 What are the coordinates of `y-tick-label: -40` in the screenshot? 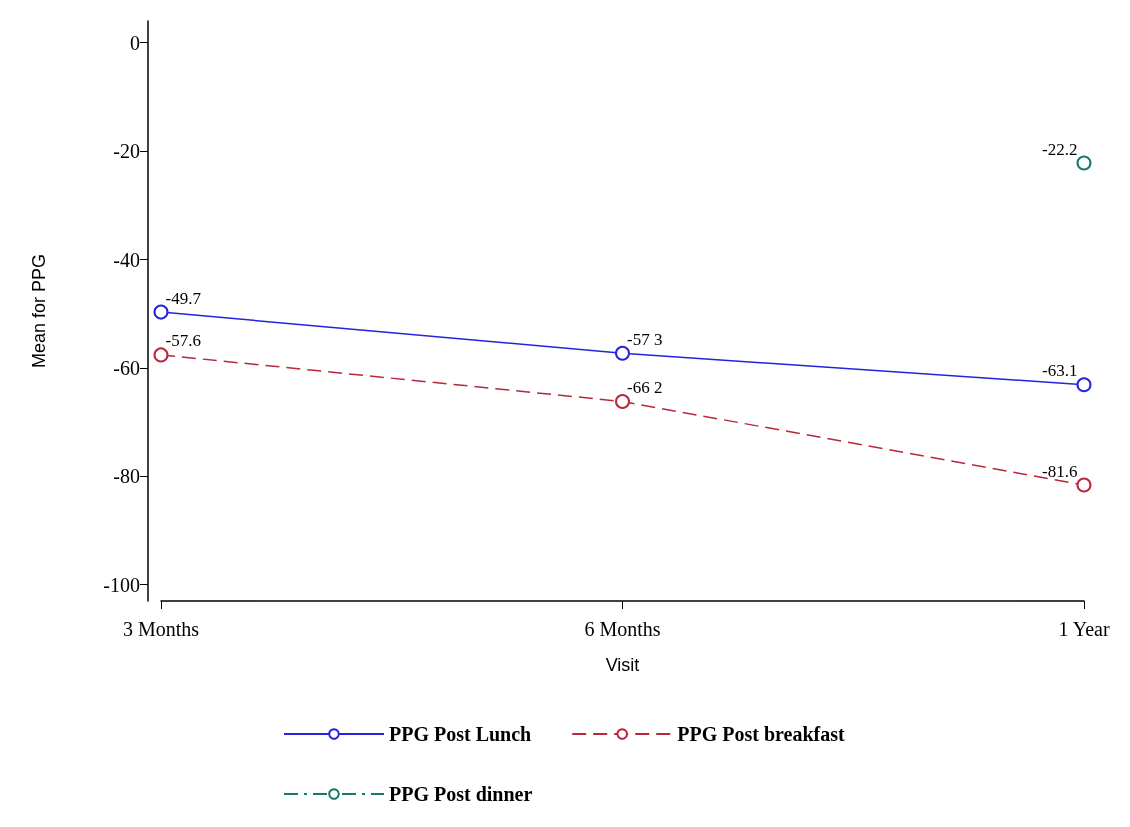 It's located at (126, 259).